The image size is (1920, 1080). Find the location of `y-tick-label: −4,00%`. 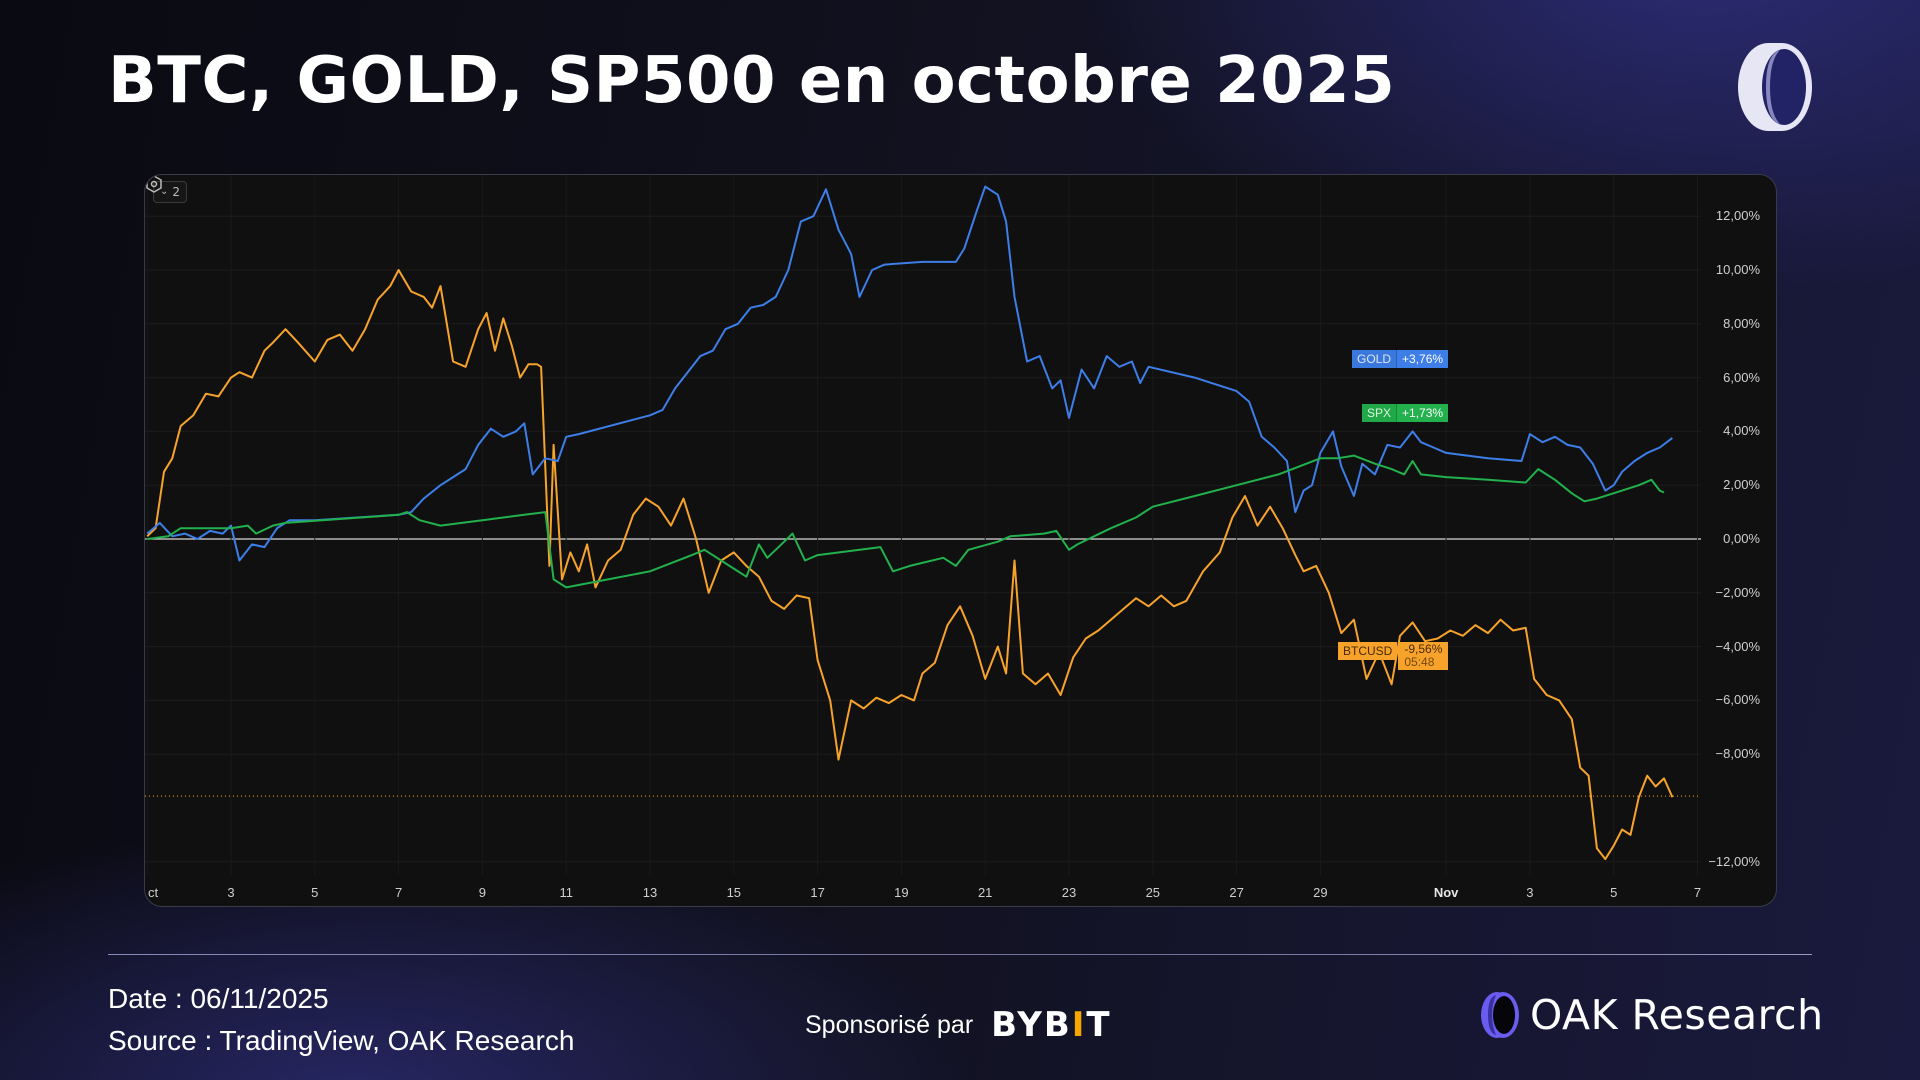

y-tick-label: −4,00% is located at coordinates (1737, 646).